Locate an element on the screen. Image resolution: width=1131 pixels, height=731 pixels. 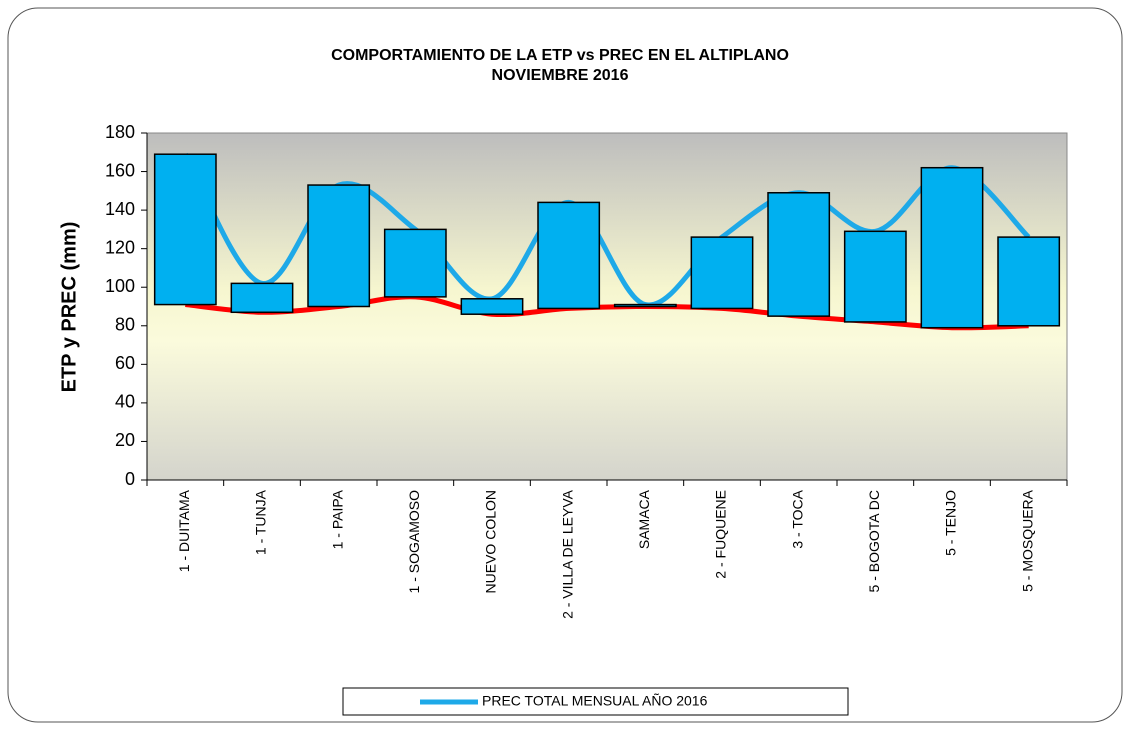
x-tick-label: 1 - SOGAMOSO is located at coordinates (414, 542).